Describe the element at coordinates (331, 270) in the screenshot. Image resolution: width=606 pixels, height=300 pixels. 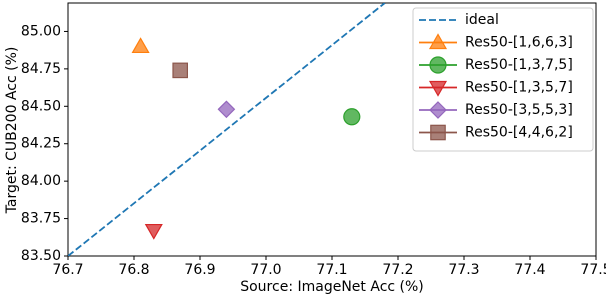
I see `x-tick-label: 77.1` at that location.